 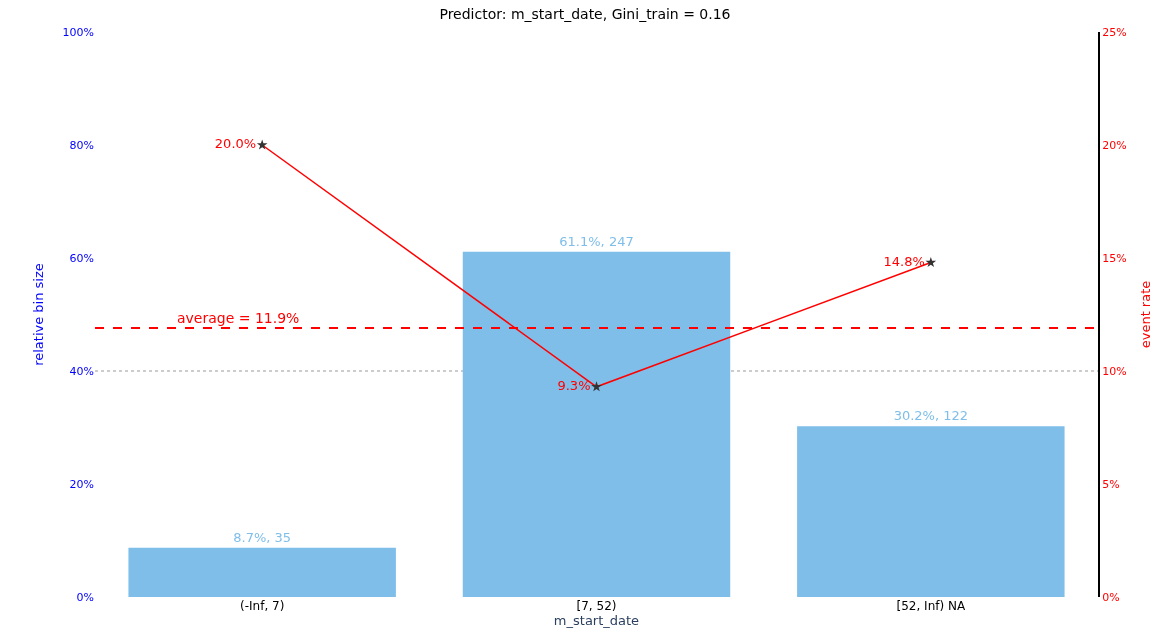 What do you see at coordinates (931, 606) in the screenshot?
I see `x-tick-label: [52, Inf) NA` at bounding box center [931, 606].